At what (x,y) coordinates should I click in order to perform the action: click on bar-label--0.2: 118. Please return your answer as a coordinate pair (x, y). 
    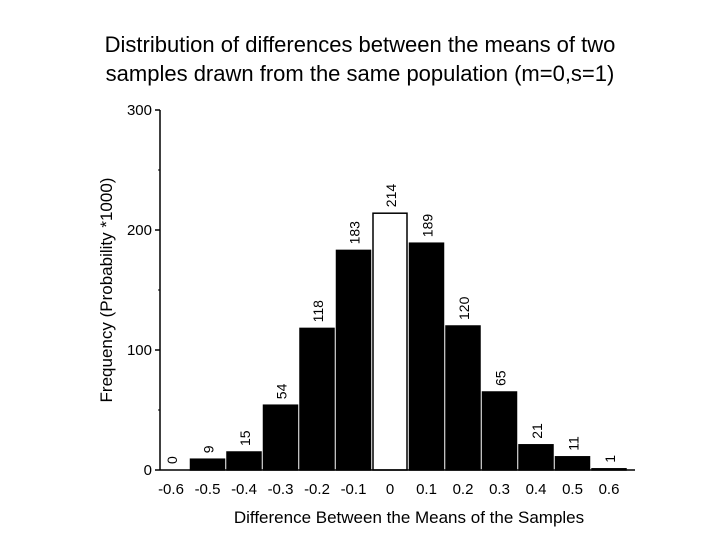
    Looking at the image, I should click on (318, 311).